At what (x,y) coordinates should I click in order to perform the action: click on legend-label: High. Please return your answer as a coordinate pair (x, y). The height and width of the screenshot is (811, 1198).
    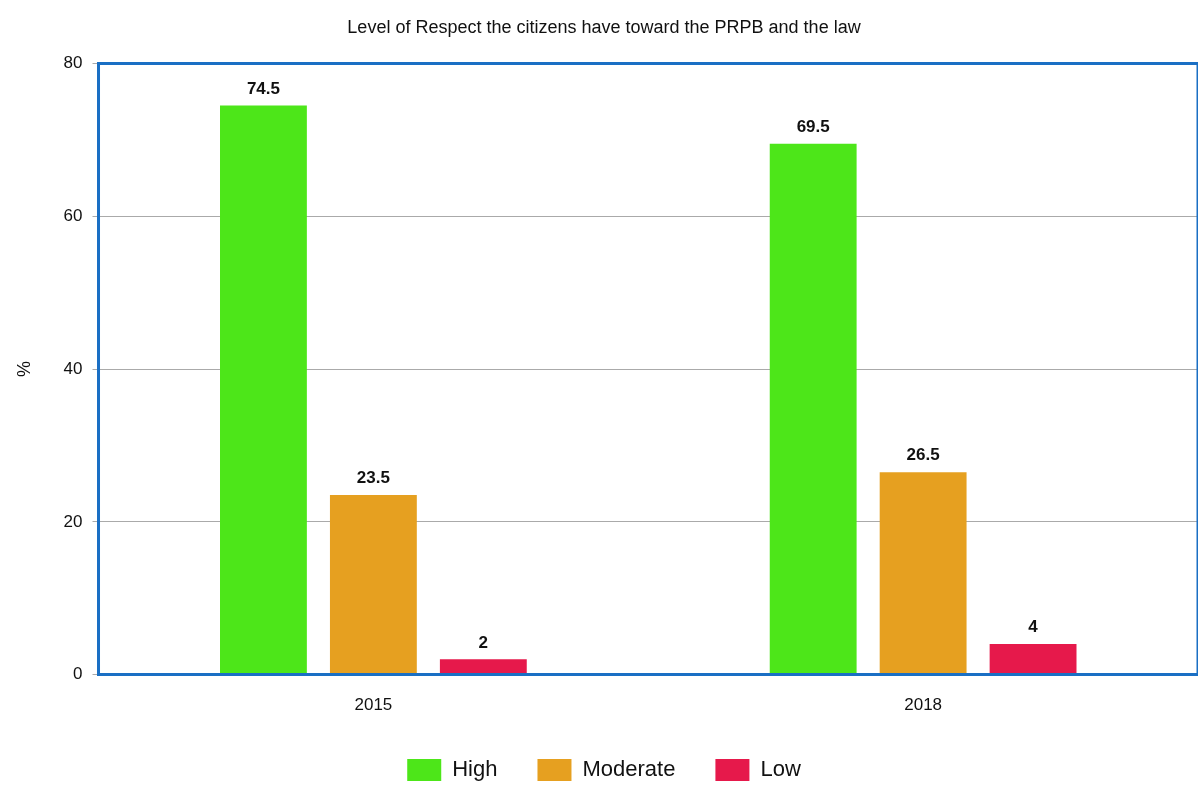
    Looking at the image, I should click on (475, 769).